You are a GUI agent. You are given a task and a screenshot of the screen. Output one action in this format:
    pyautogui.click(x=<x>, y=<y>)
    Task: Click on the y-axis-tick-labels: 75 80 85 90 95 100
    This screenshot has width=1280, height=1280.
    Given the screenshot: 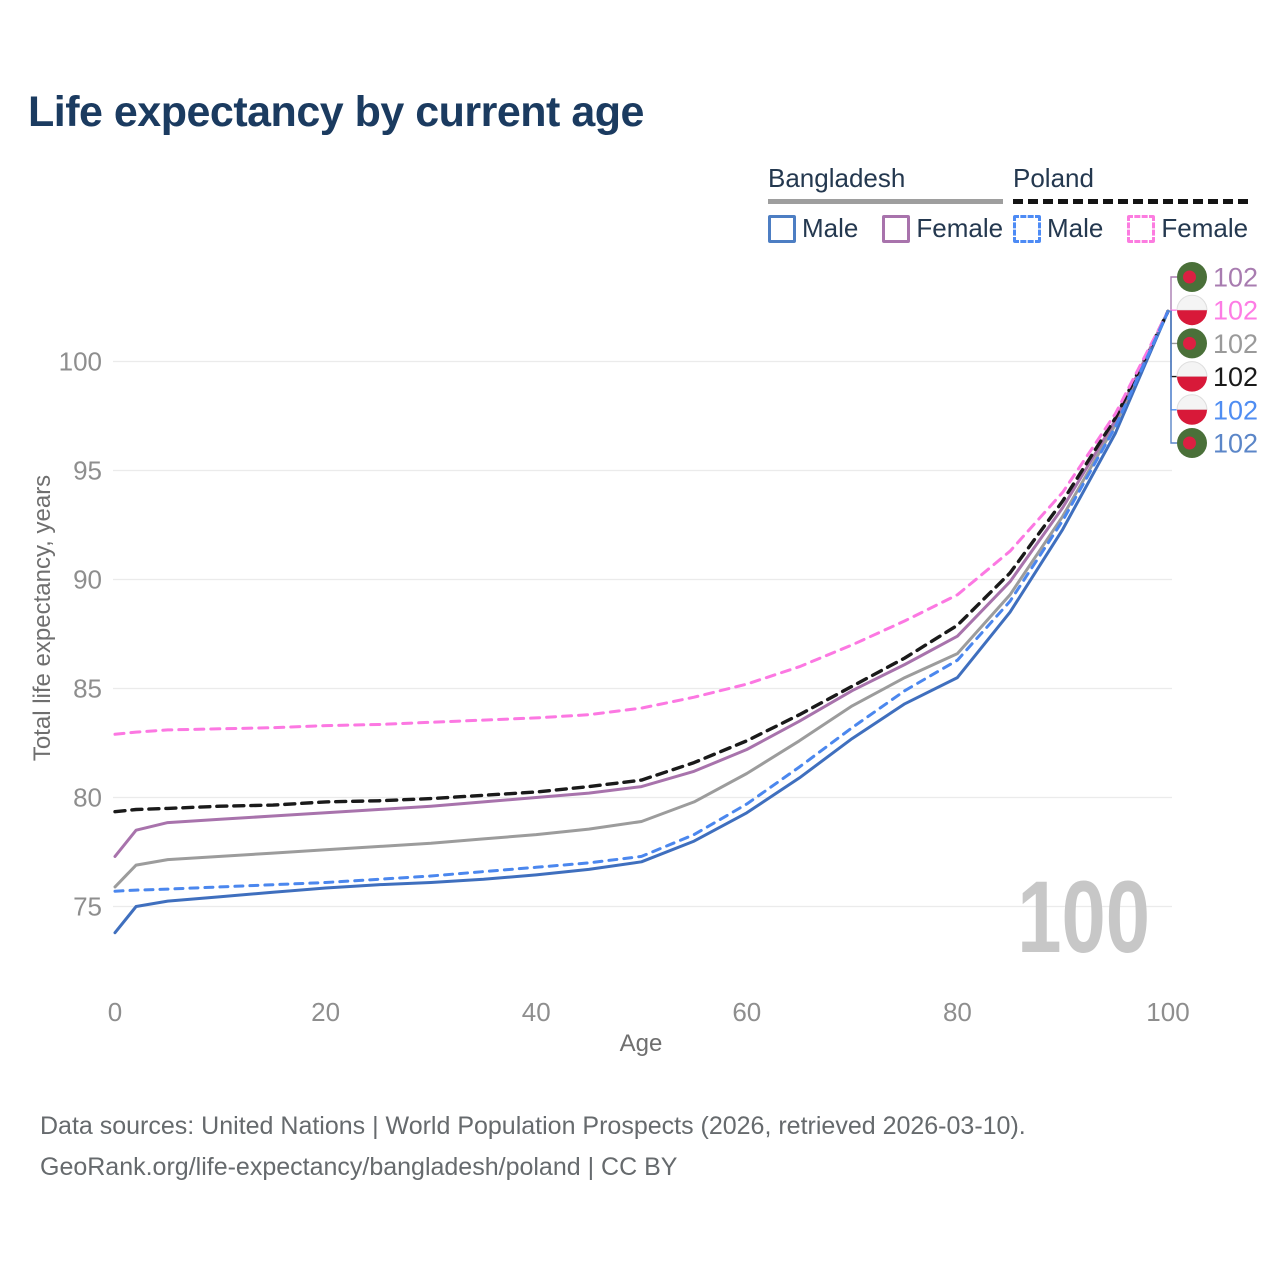 What is the action you would take?
    pyautogui.click(x=80, y=634)
    